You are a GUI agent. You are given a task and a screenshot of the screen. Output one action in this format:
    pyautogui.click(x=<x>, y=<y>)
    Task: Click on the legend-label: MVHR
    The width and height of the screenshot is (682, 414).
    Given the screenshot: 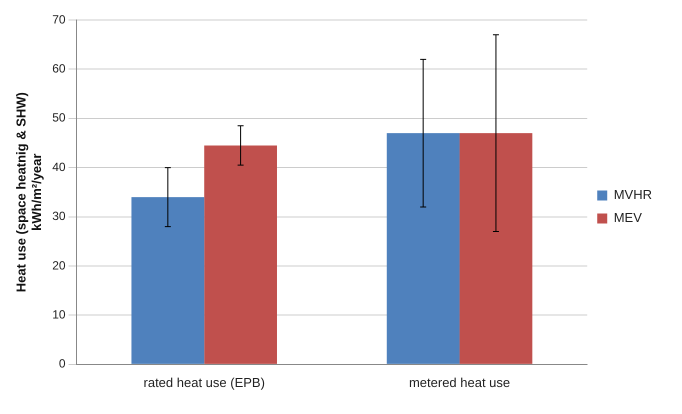 What is the action you would take?
    pyautogui.click(x=633, y=194)
    